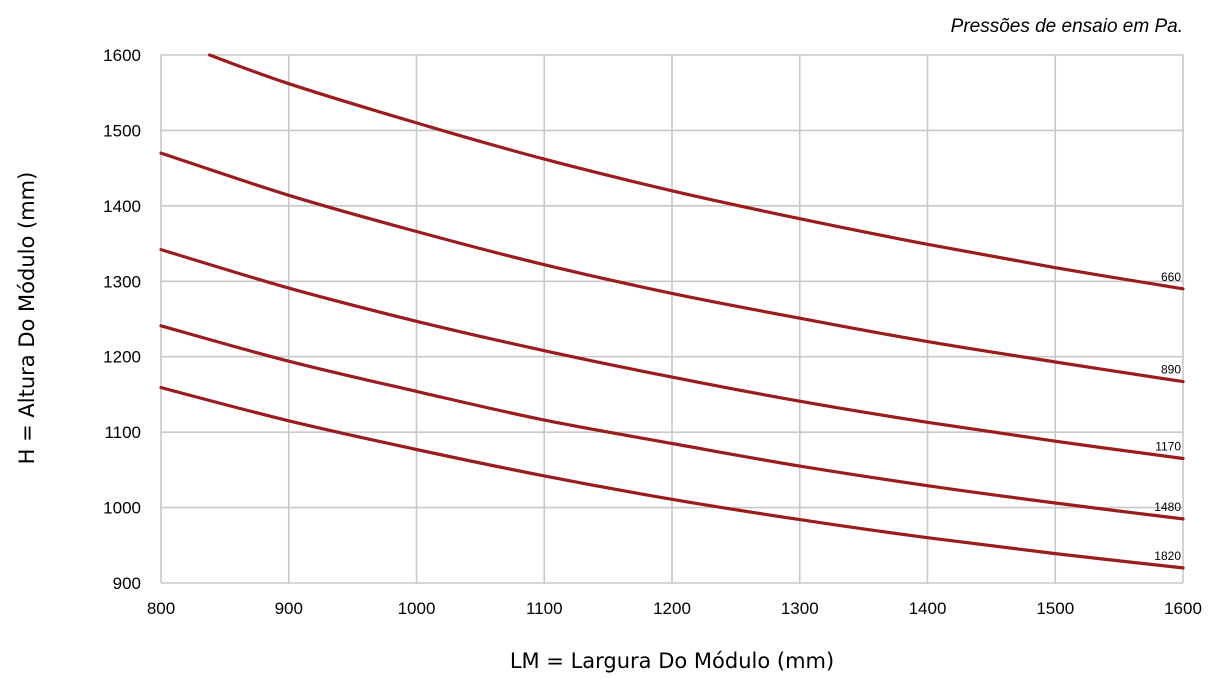 The height and width of the screenshot is (679, 1217). I want to click on y-tick-label: 1200, so click(122, 357).